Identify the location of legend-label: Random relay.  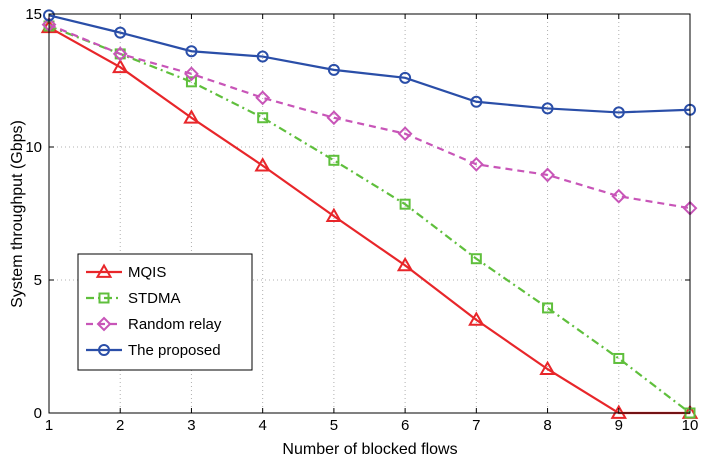
(175, 324).